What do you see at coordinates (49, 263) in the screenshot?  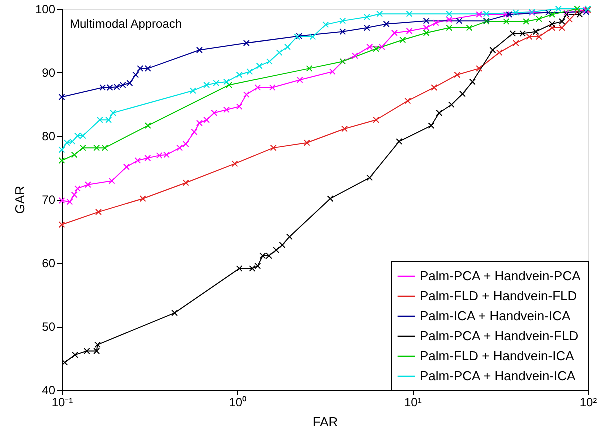 I see `y-tick-label: 60` at bounding box center [49, 263].